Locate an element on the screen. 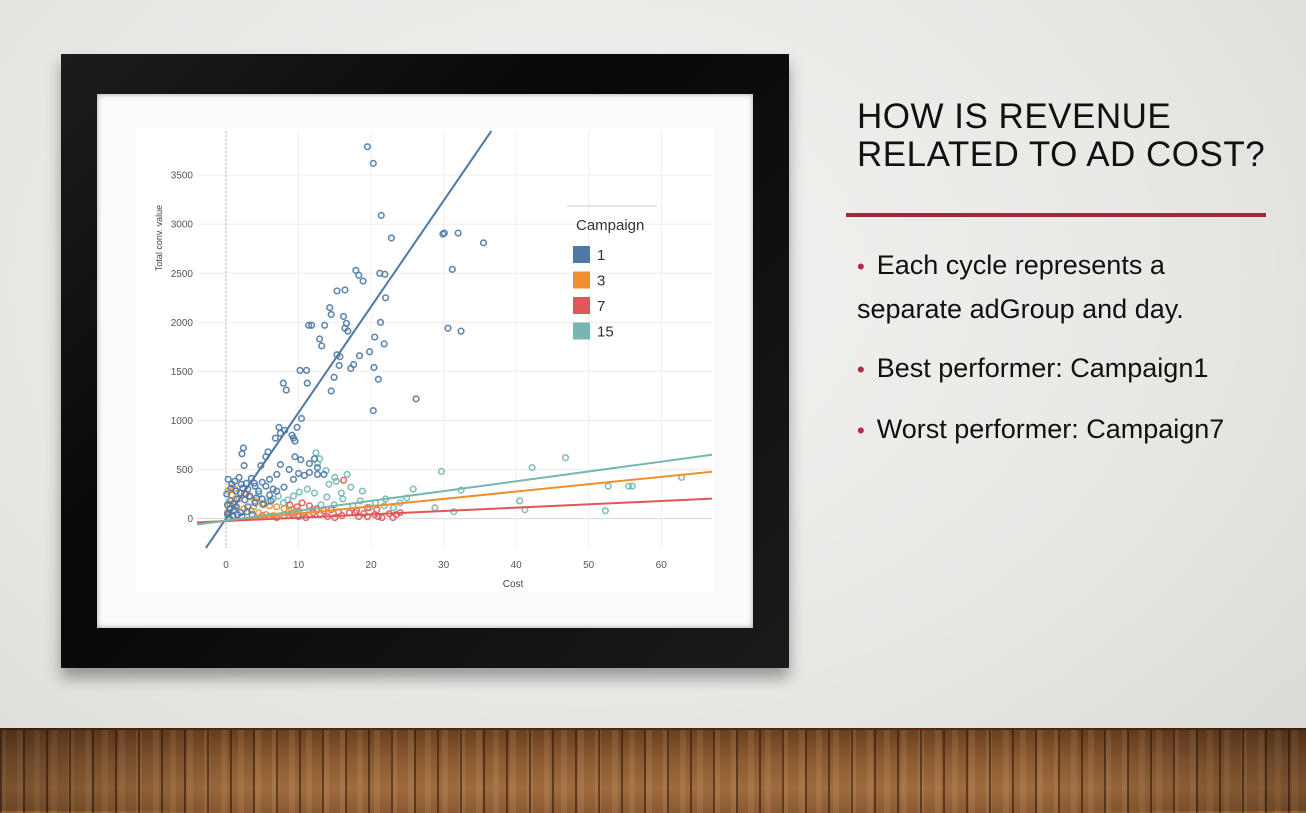 The height and width of the screenshot is (813, 1306). y-tick-label: 3500 is located at coordinates (182, 176).